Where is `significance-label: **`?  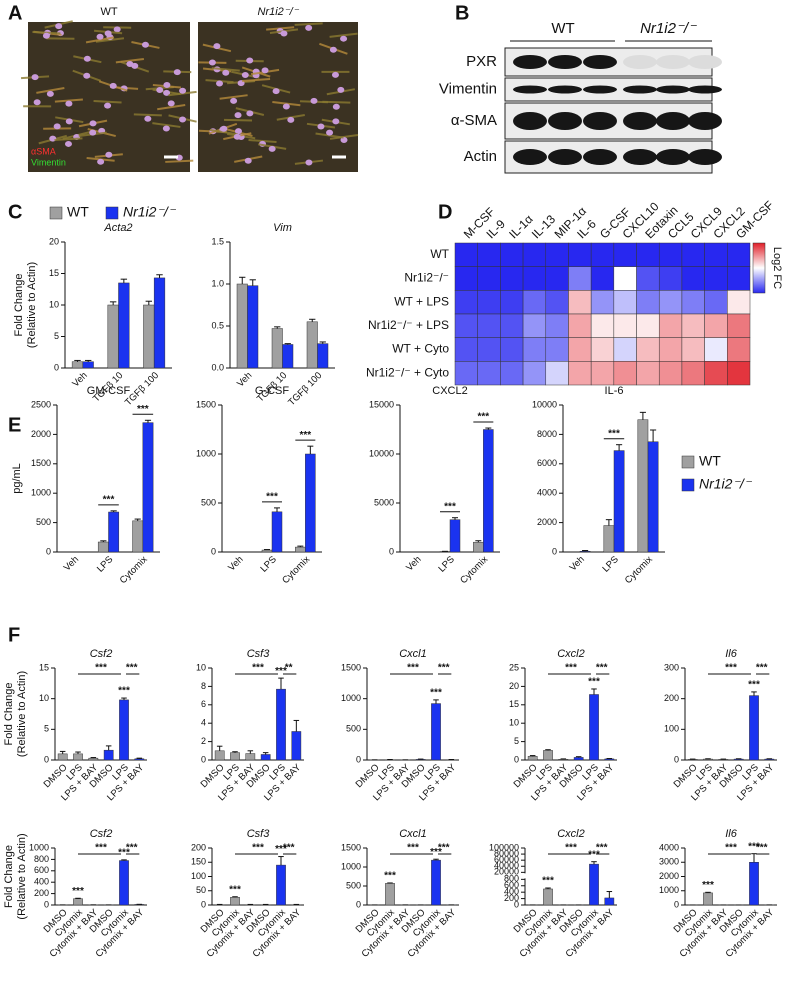
significance-label: ** is located at coordinates (289, 668).